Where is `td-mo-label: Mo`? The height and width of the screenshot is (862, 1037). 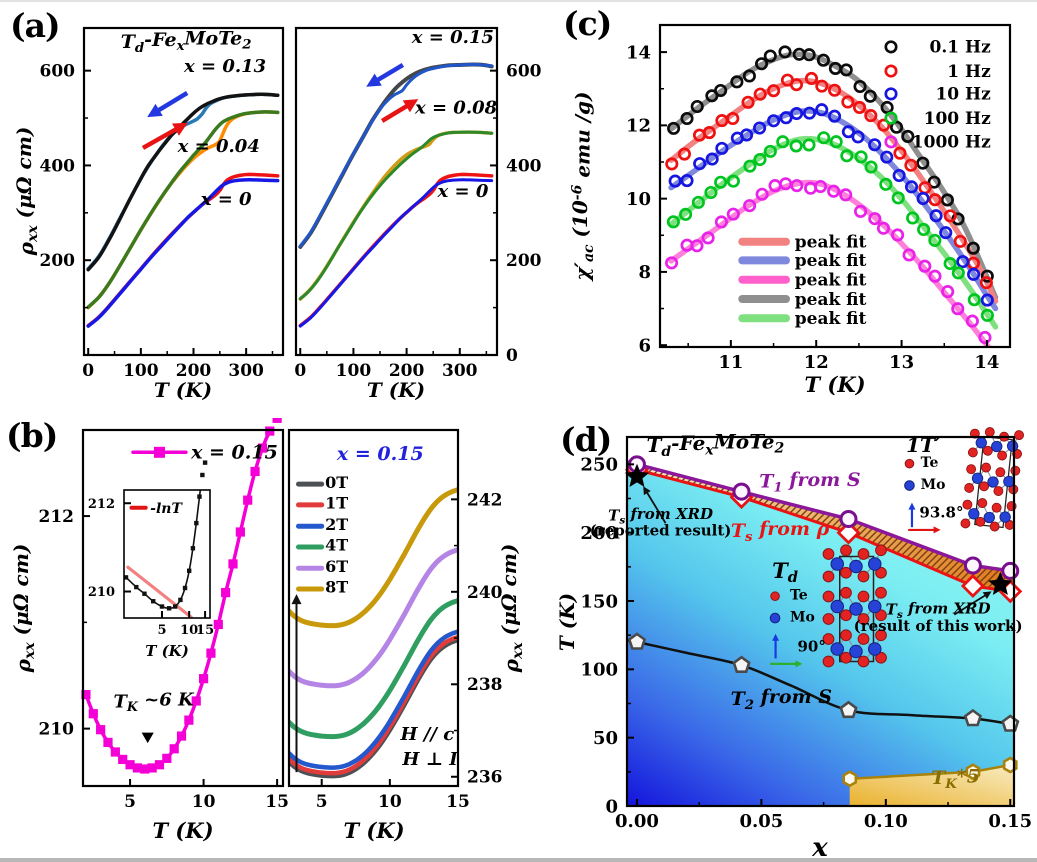
td-mo-label: Mo is located at coordinates (802, 618).